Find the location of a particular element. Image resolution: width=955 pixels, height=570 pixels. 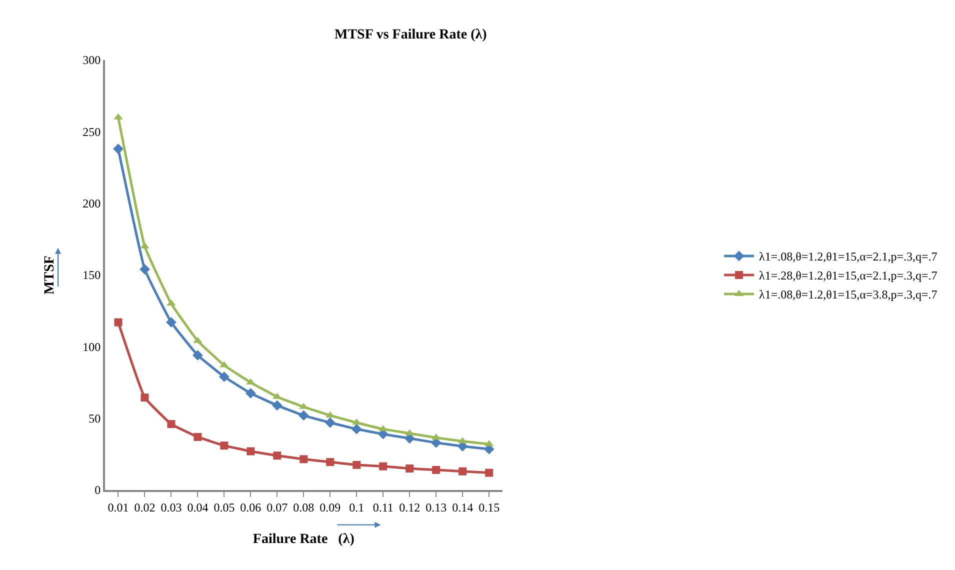

x-tick-label: 0.12 is located at coordinates (409, 507).